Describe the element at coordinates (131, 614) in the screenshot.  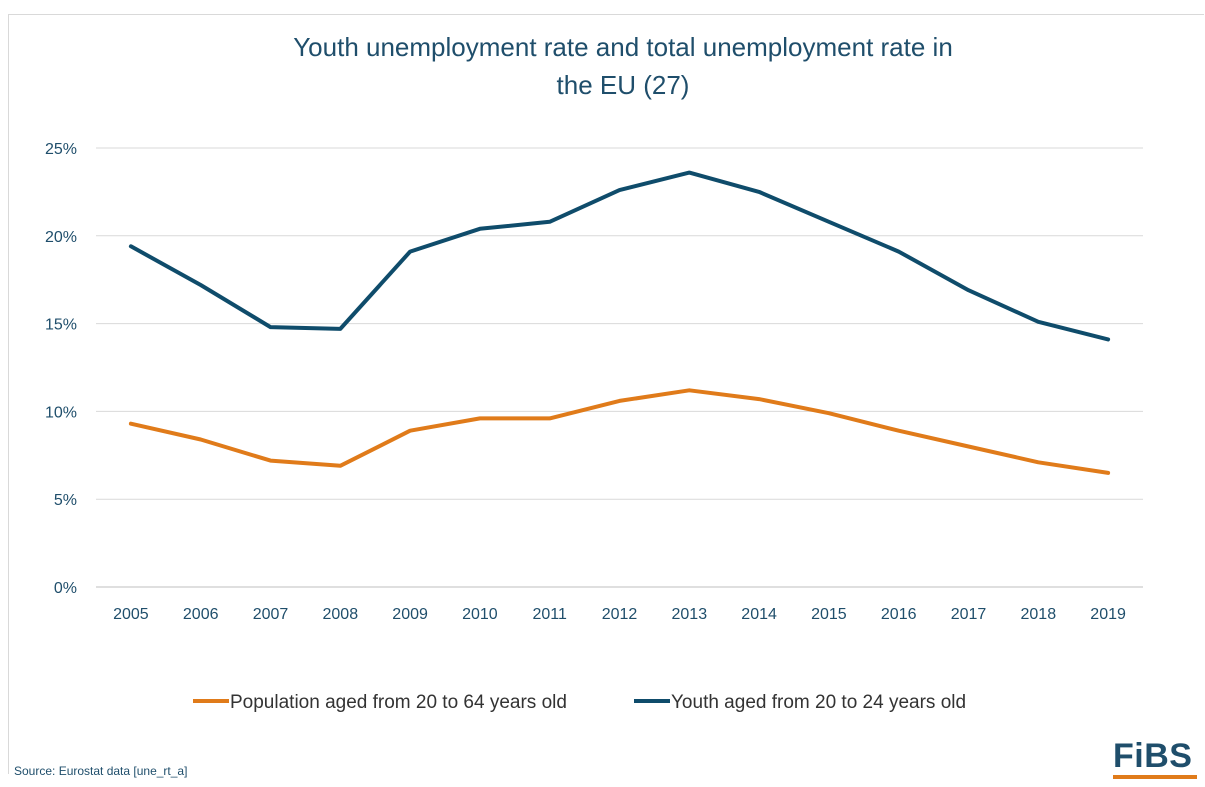
I see `x-tick-label: 2005` at that location.